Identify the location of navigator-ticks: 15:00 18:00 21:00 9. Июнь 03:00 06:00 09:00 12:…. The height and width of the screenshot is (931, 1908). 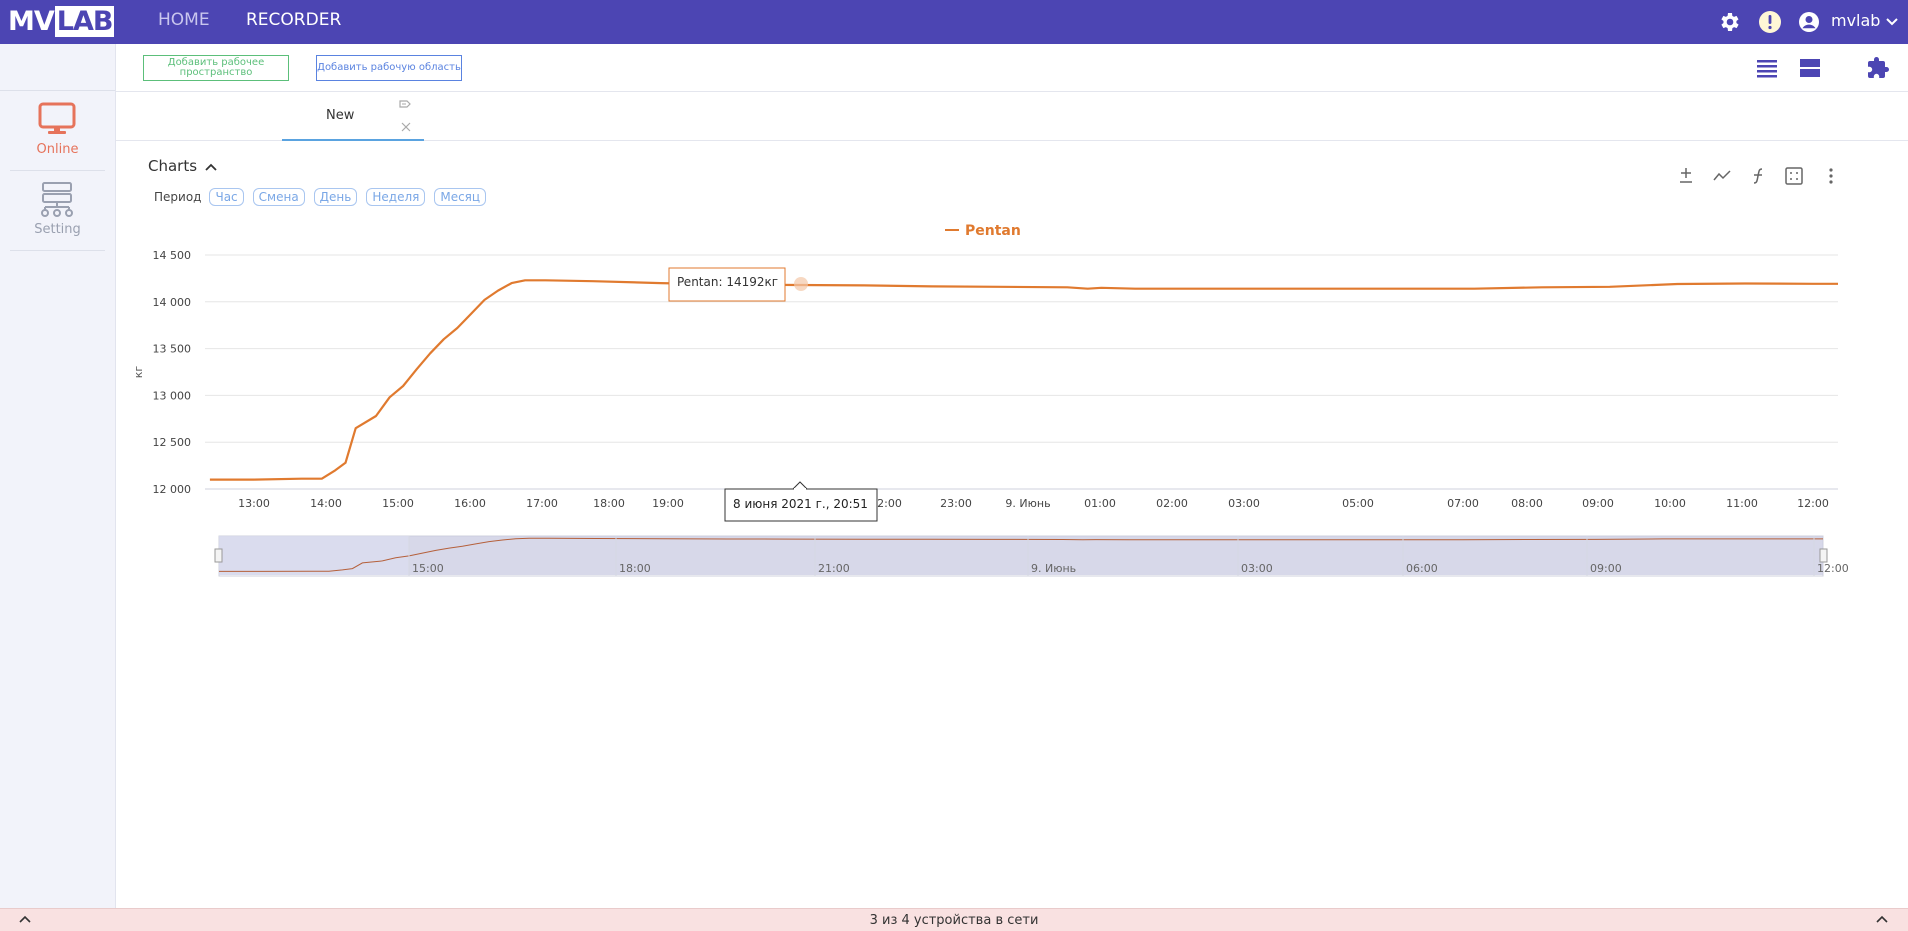
(1128, 556).